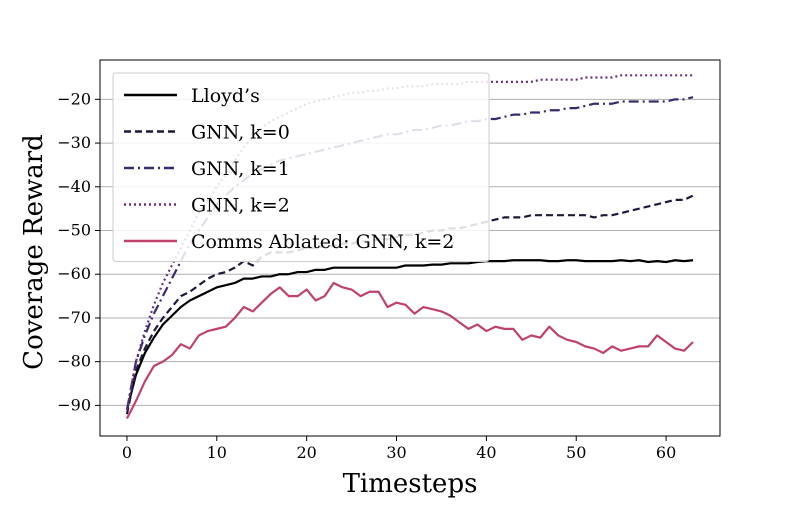 Image resolution: width=800 pixels, height=509 pixels. Describe the element at coordinates (240, 169) in the screenshot. I see `legend-label: GNN, k=1` at that location.